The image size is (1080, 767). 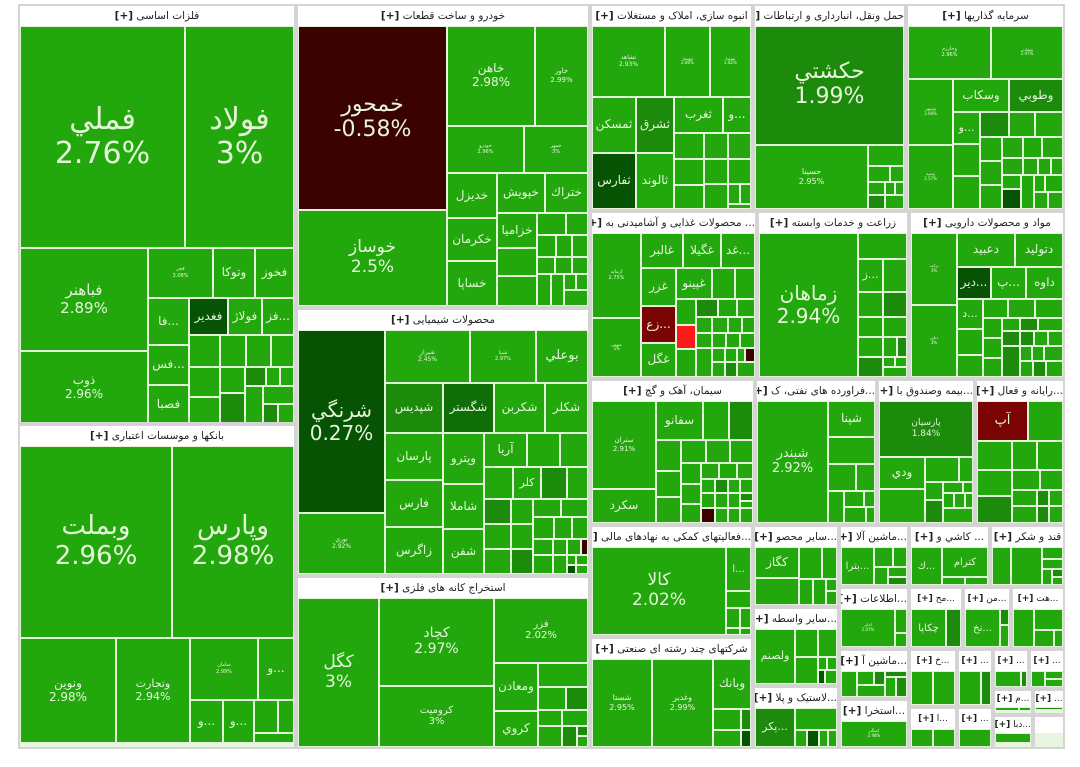 I want to click on stock-tile: شگستر, so click(x=468, y=408).